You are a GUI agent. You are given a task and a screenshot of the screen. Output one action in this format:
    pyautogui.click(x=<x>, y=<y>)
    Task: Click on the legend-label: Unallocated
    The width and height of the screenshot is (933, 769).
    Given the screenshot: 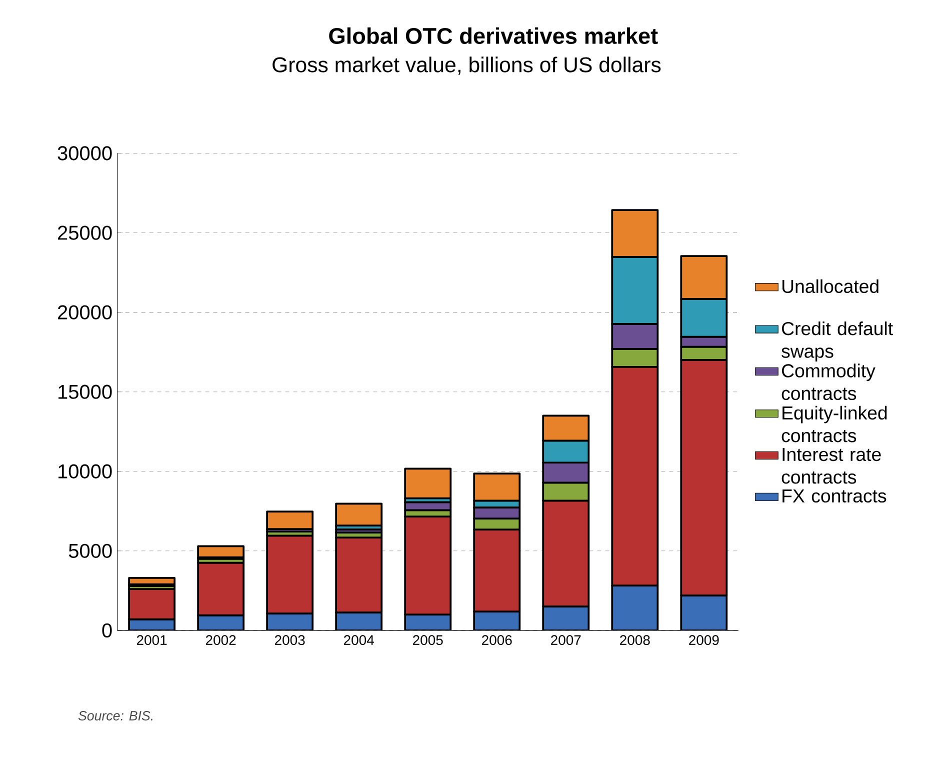 What is the action you would take?
    pyautogui.click(x=830, y=286)
    